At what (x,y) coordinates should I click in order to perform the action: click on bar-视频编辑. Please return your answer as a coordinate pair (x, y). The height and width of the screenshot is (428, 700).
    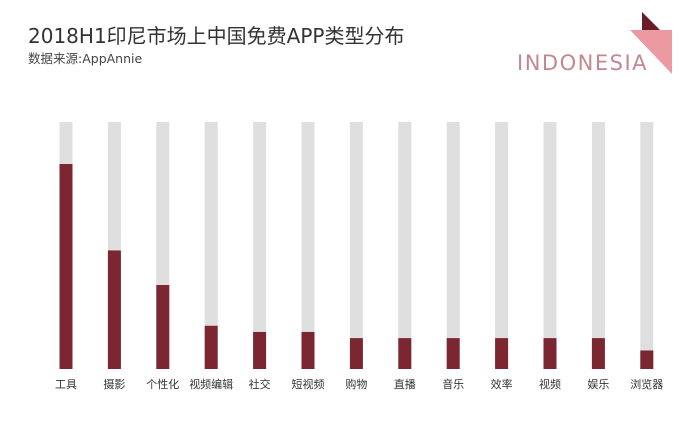
    Looking at the image, I should click on (211, 347).